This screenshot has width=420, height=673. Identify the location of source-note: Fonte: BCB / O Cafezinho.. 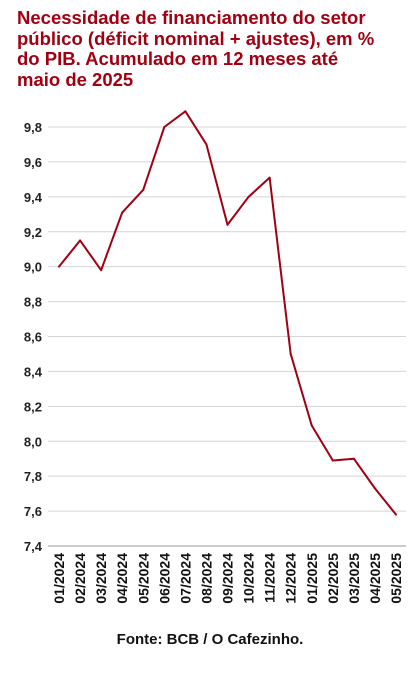
(210, 639).